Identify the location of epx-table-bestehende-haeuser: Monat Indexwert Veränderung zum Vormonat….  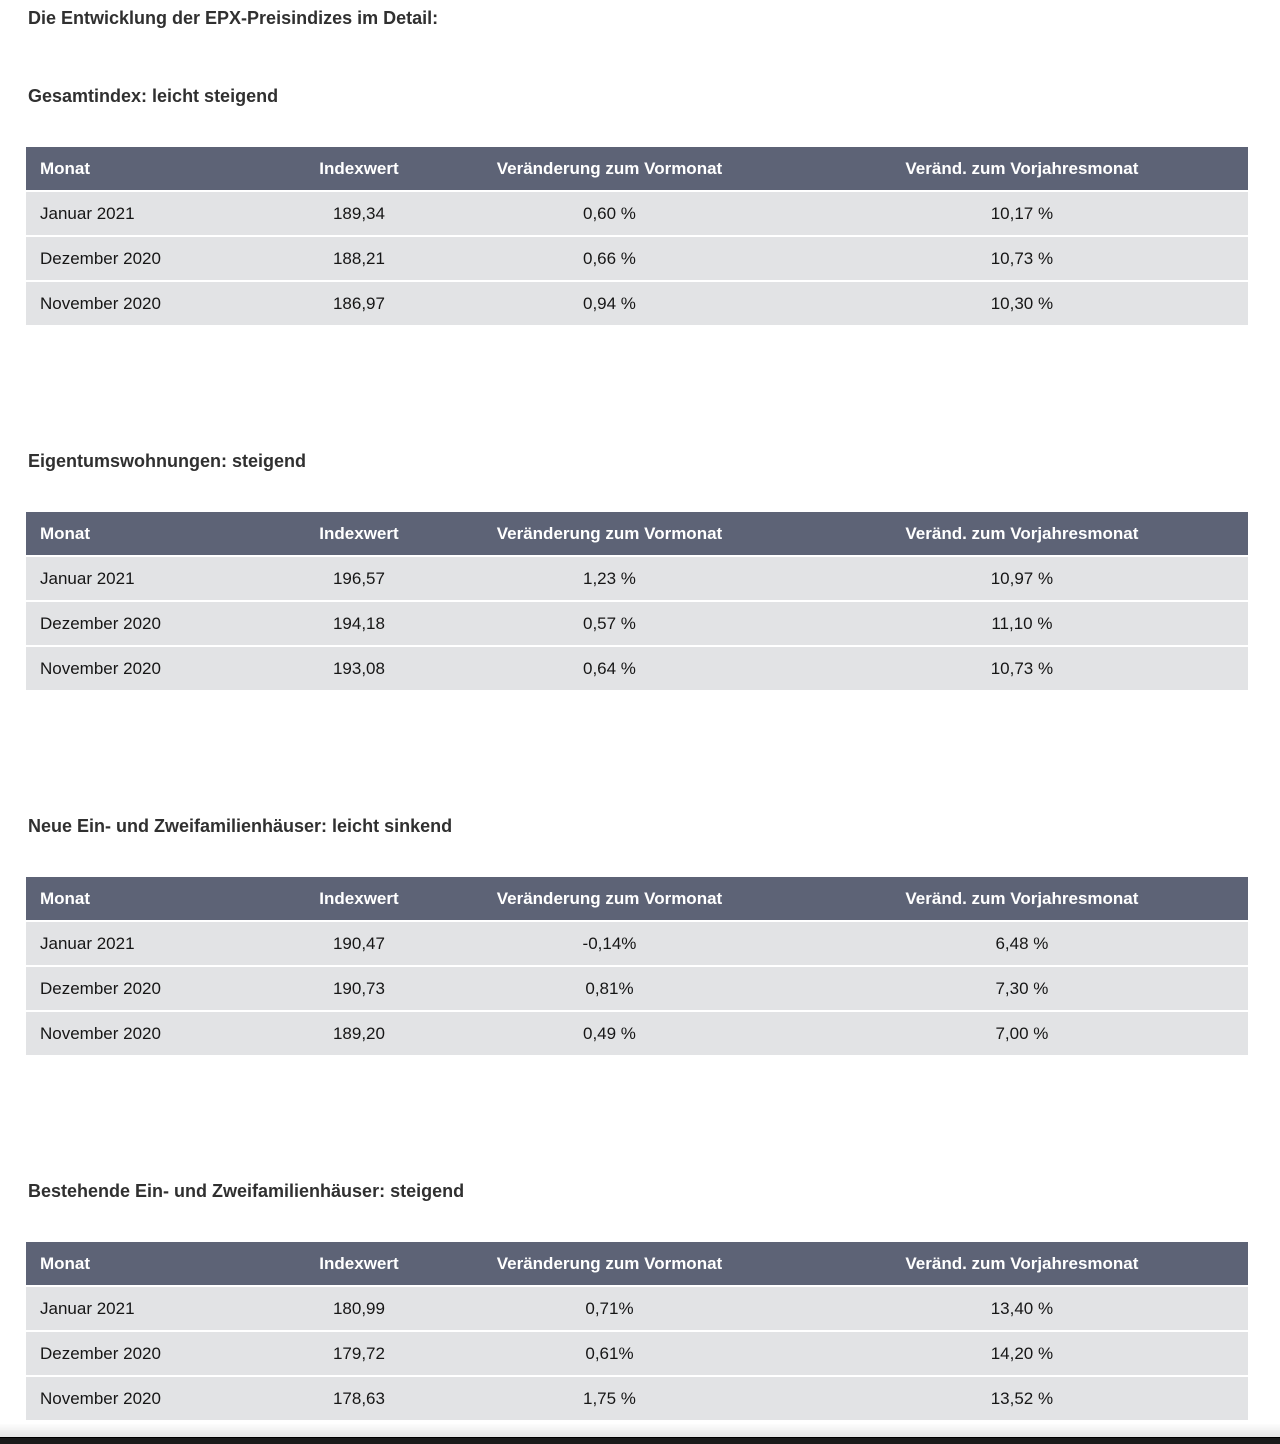
(637, 1331).